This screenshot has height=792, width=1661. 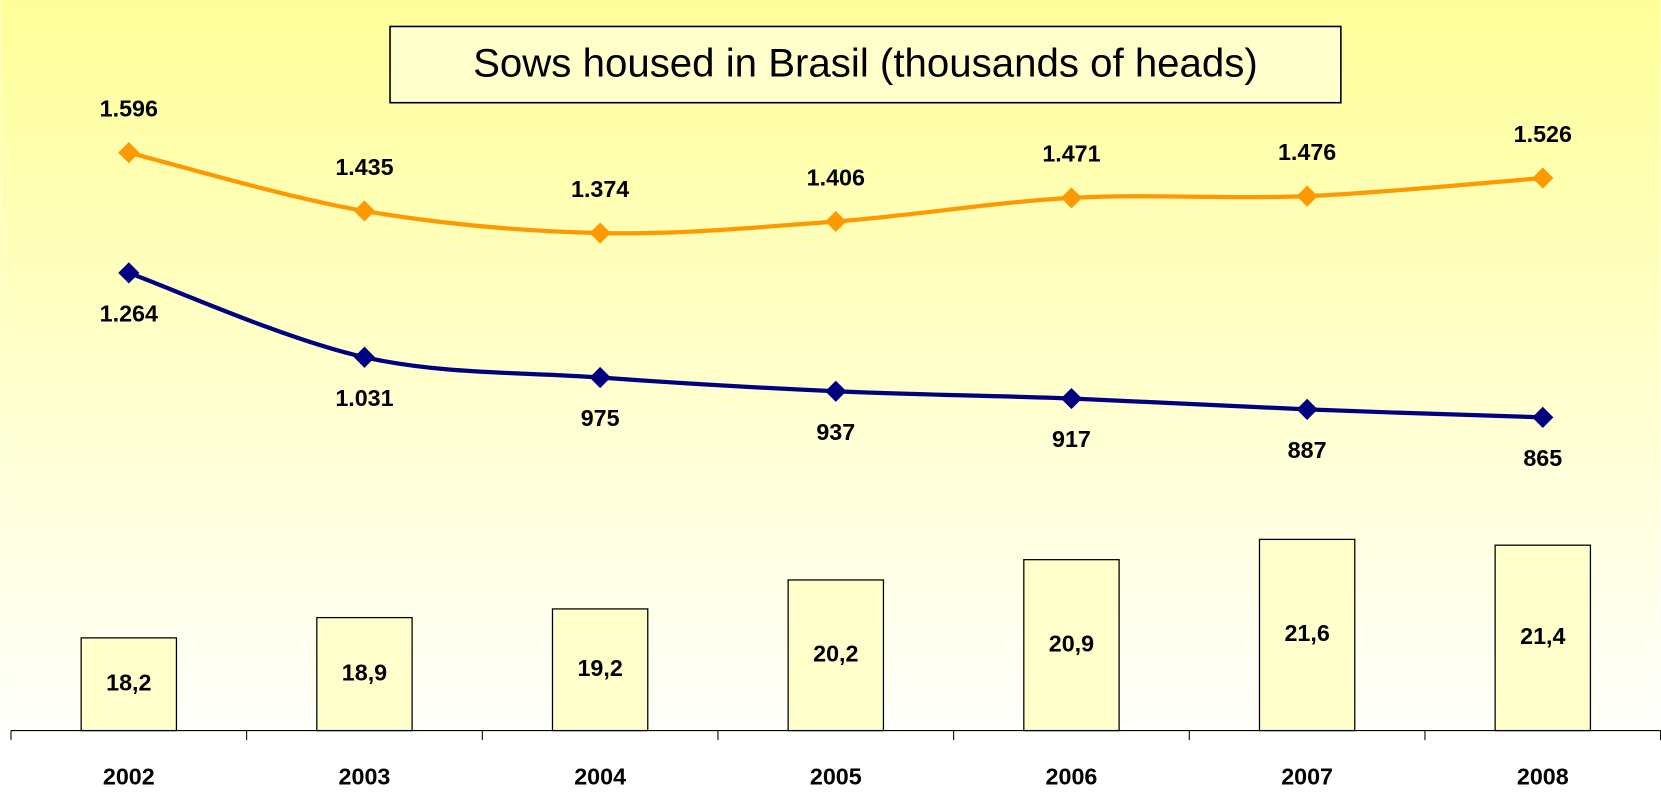 I want to click on data-label: 1.596, so click(x=129, y=108).